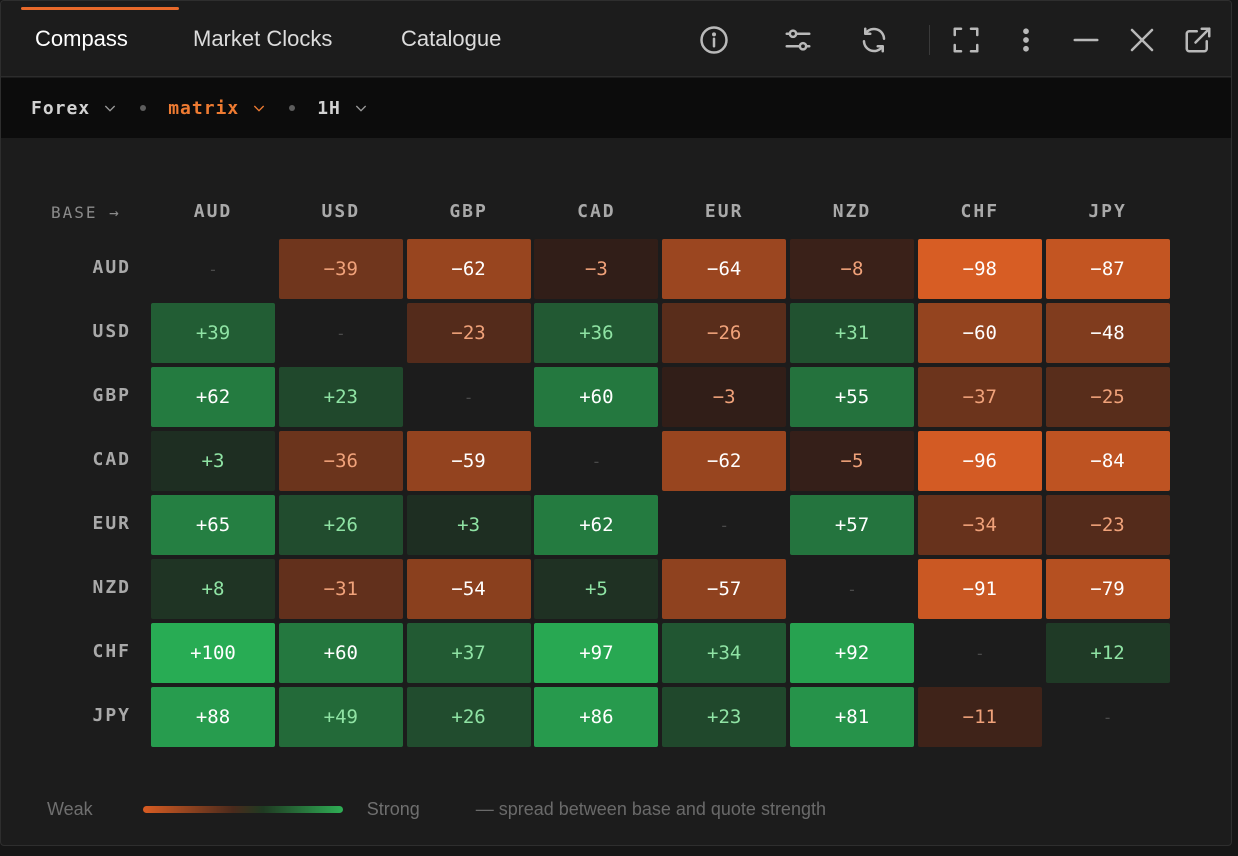 This screenshot has height=856, width=1238. What do you see at coordinates (340, 269) in the screenshot?
I see `matrix-cell: −39` at bounding box center [340, 269].